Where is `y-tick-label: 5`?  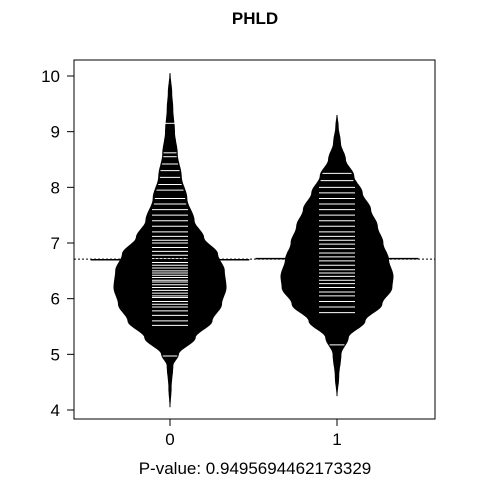 y-tick-label: 5 is located at coordinates (55, 354).